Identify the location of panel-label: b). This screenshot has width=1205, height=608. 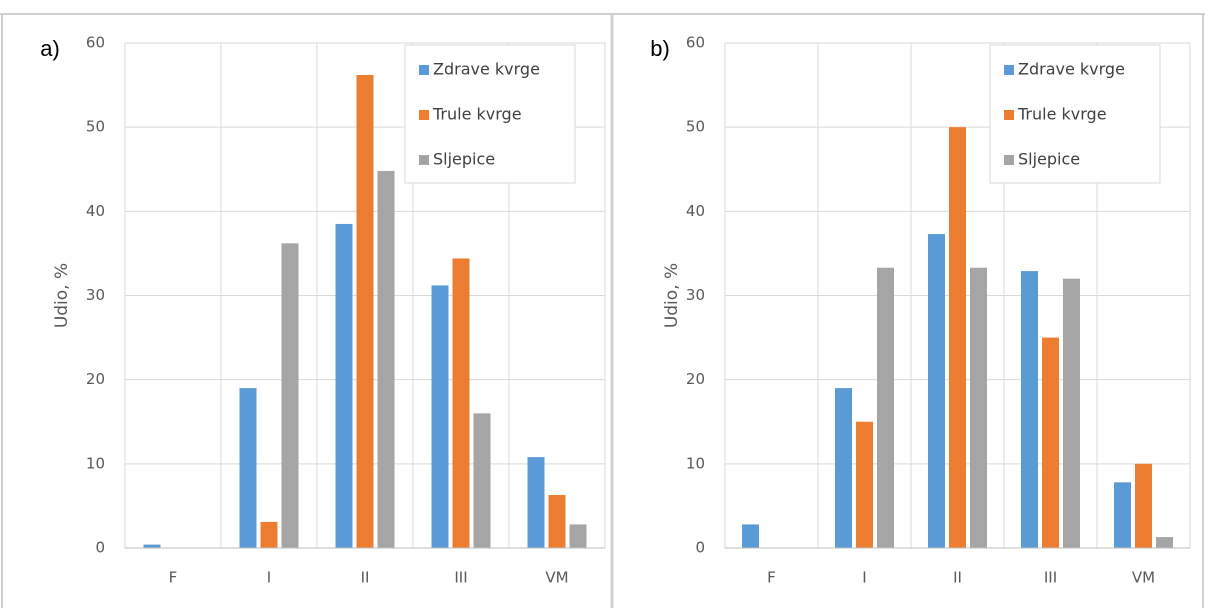
(660, 48).